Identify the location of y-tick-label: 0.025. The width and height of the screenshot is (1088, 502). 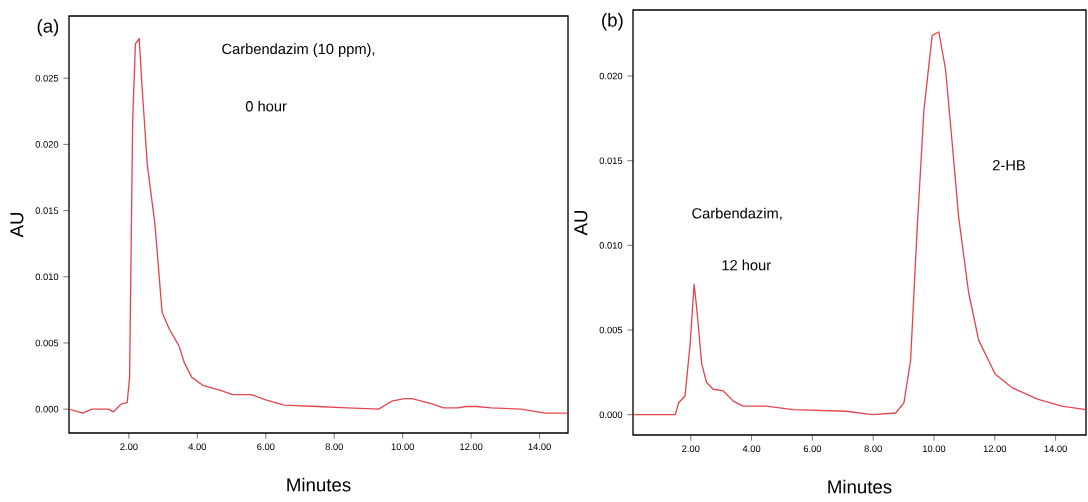
(47, 78).